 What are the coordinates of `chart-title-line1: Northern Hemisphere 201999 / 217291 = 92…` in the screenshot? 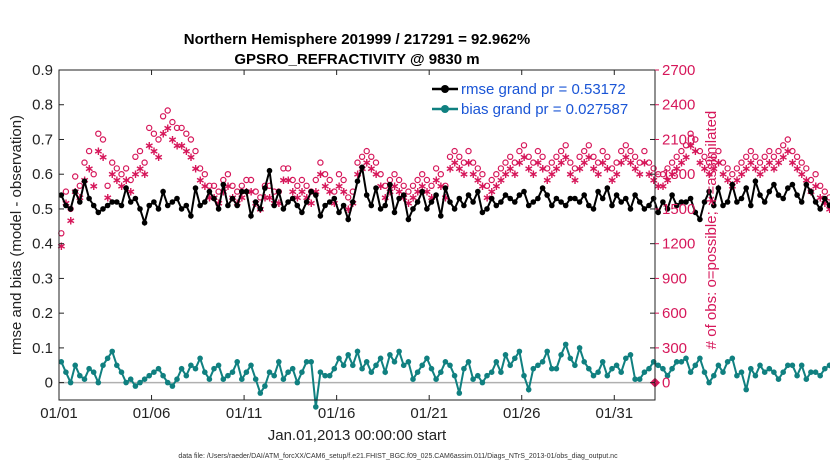 It's located at (357, 39).